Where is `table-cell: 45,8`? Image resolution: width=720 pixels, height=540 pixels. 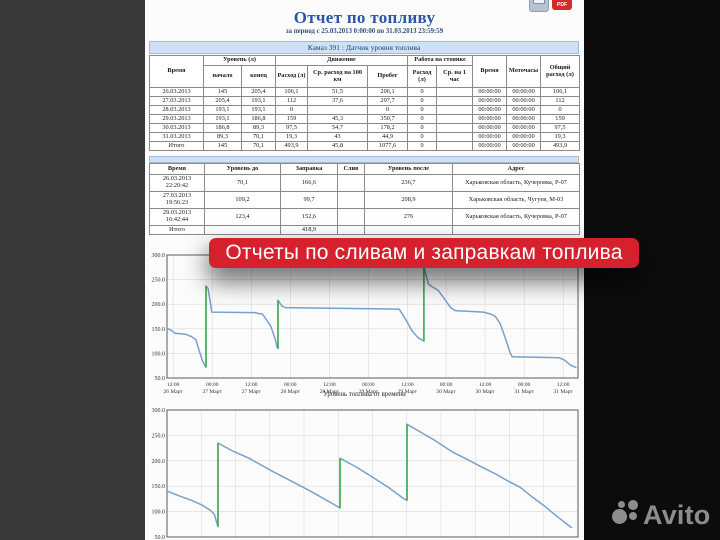
table-cell: 45,8 is located at coordinates (337, 146).